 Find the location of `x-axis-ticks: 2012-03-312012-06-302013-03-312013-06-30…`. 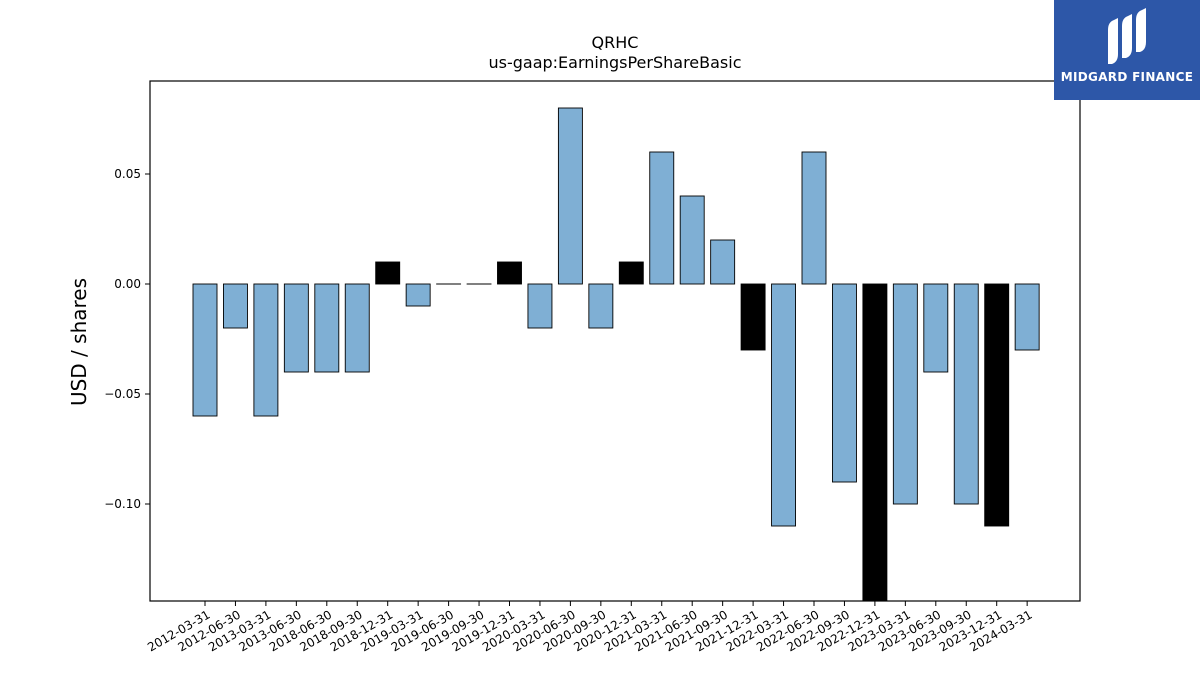

x-axis-ticks: 2012-03-312012-06-302013-03-312013-06-30… is located at coordinates (590, 627).